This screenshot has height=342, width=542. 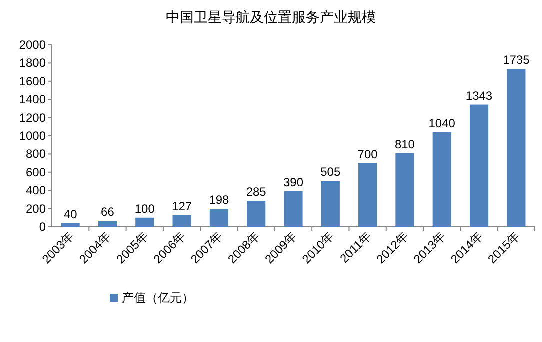 What do you see at coordinates (516, 60) in the screenshot?
I see `data-label: 1735` at bounding box center [516, 60].